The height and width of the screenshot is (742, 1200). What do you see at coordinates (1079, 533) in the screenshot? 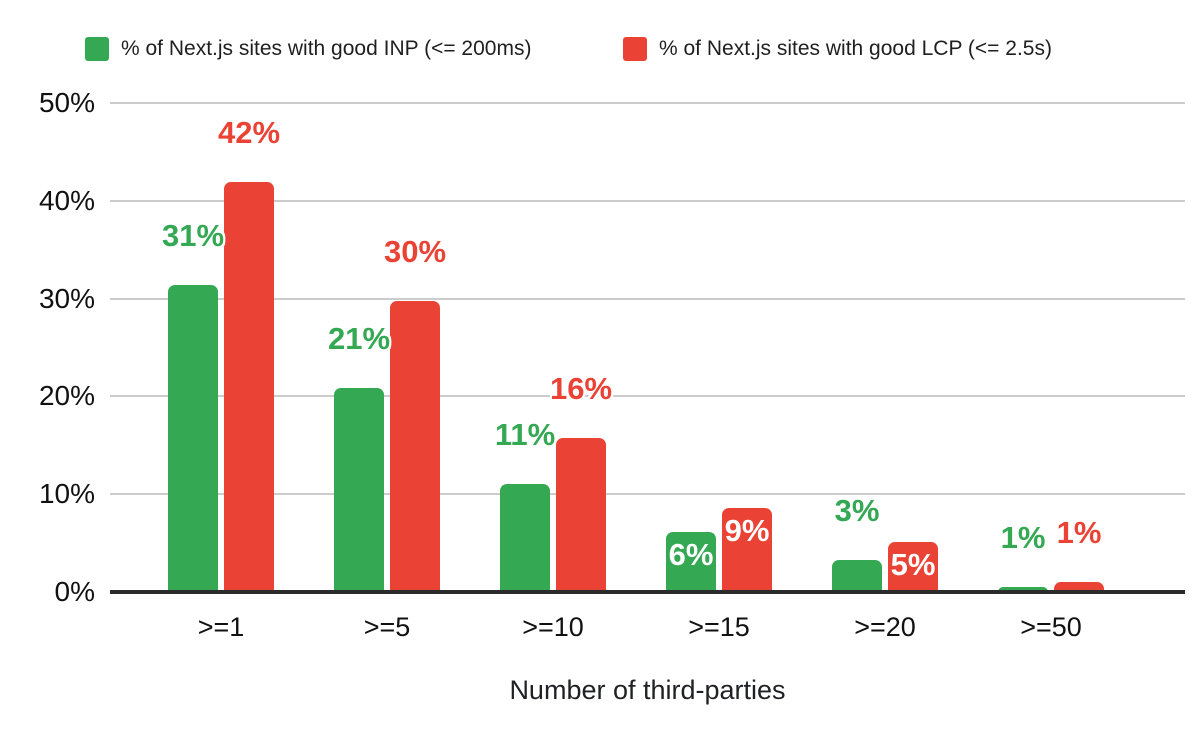
I see `bar-value-label-lcp-ge50: 1%` at bounding box center [1079, 533].